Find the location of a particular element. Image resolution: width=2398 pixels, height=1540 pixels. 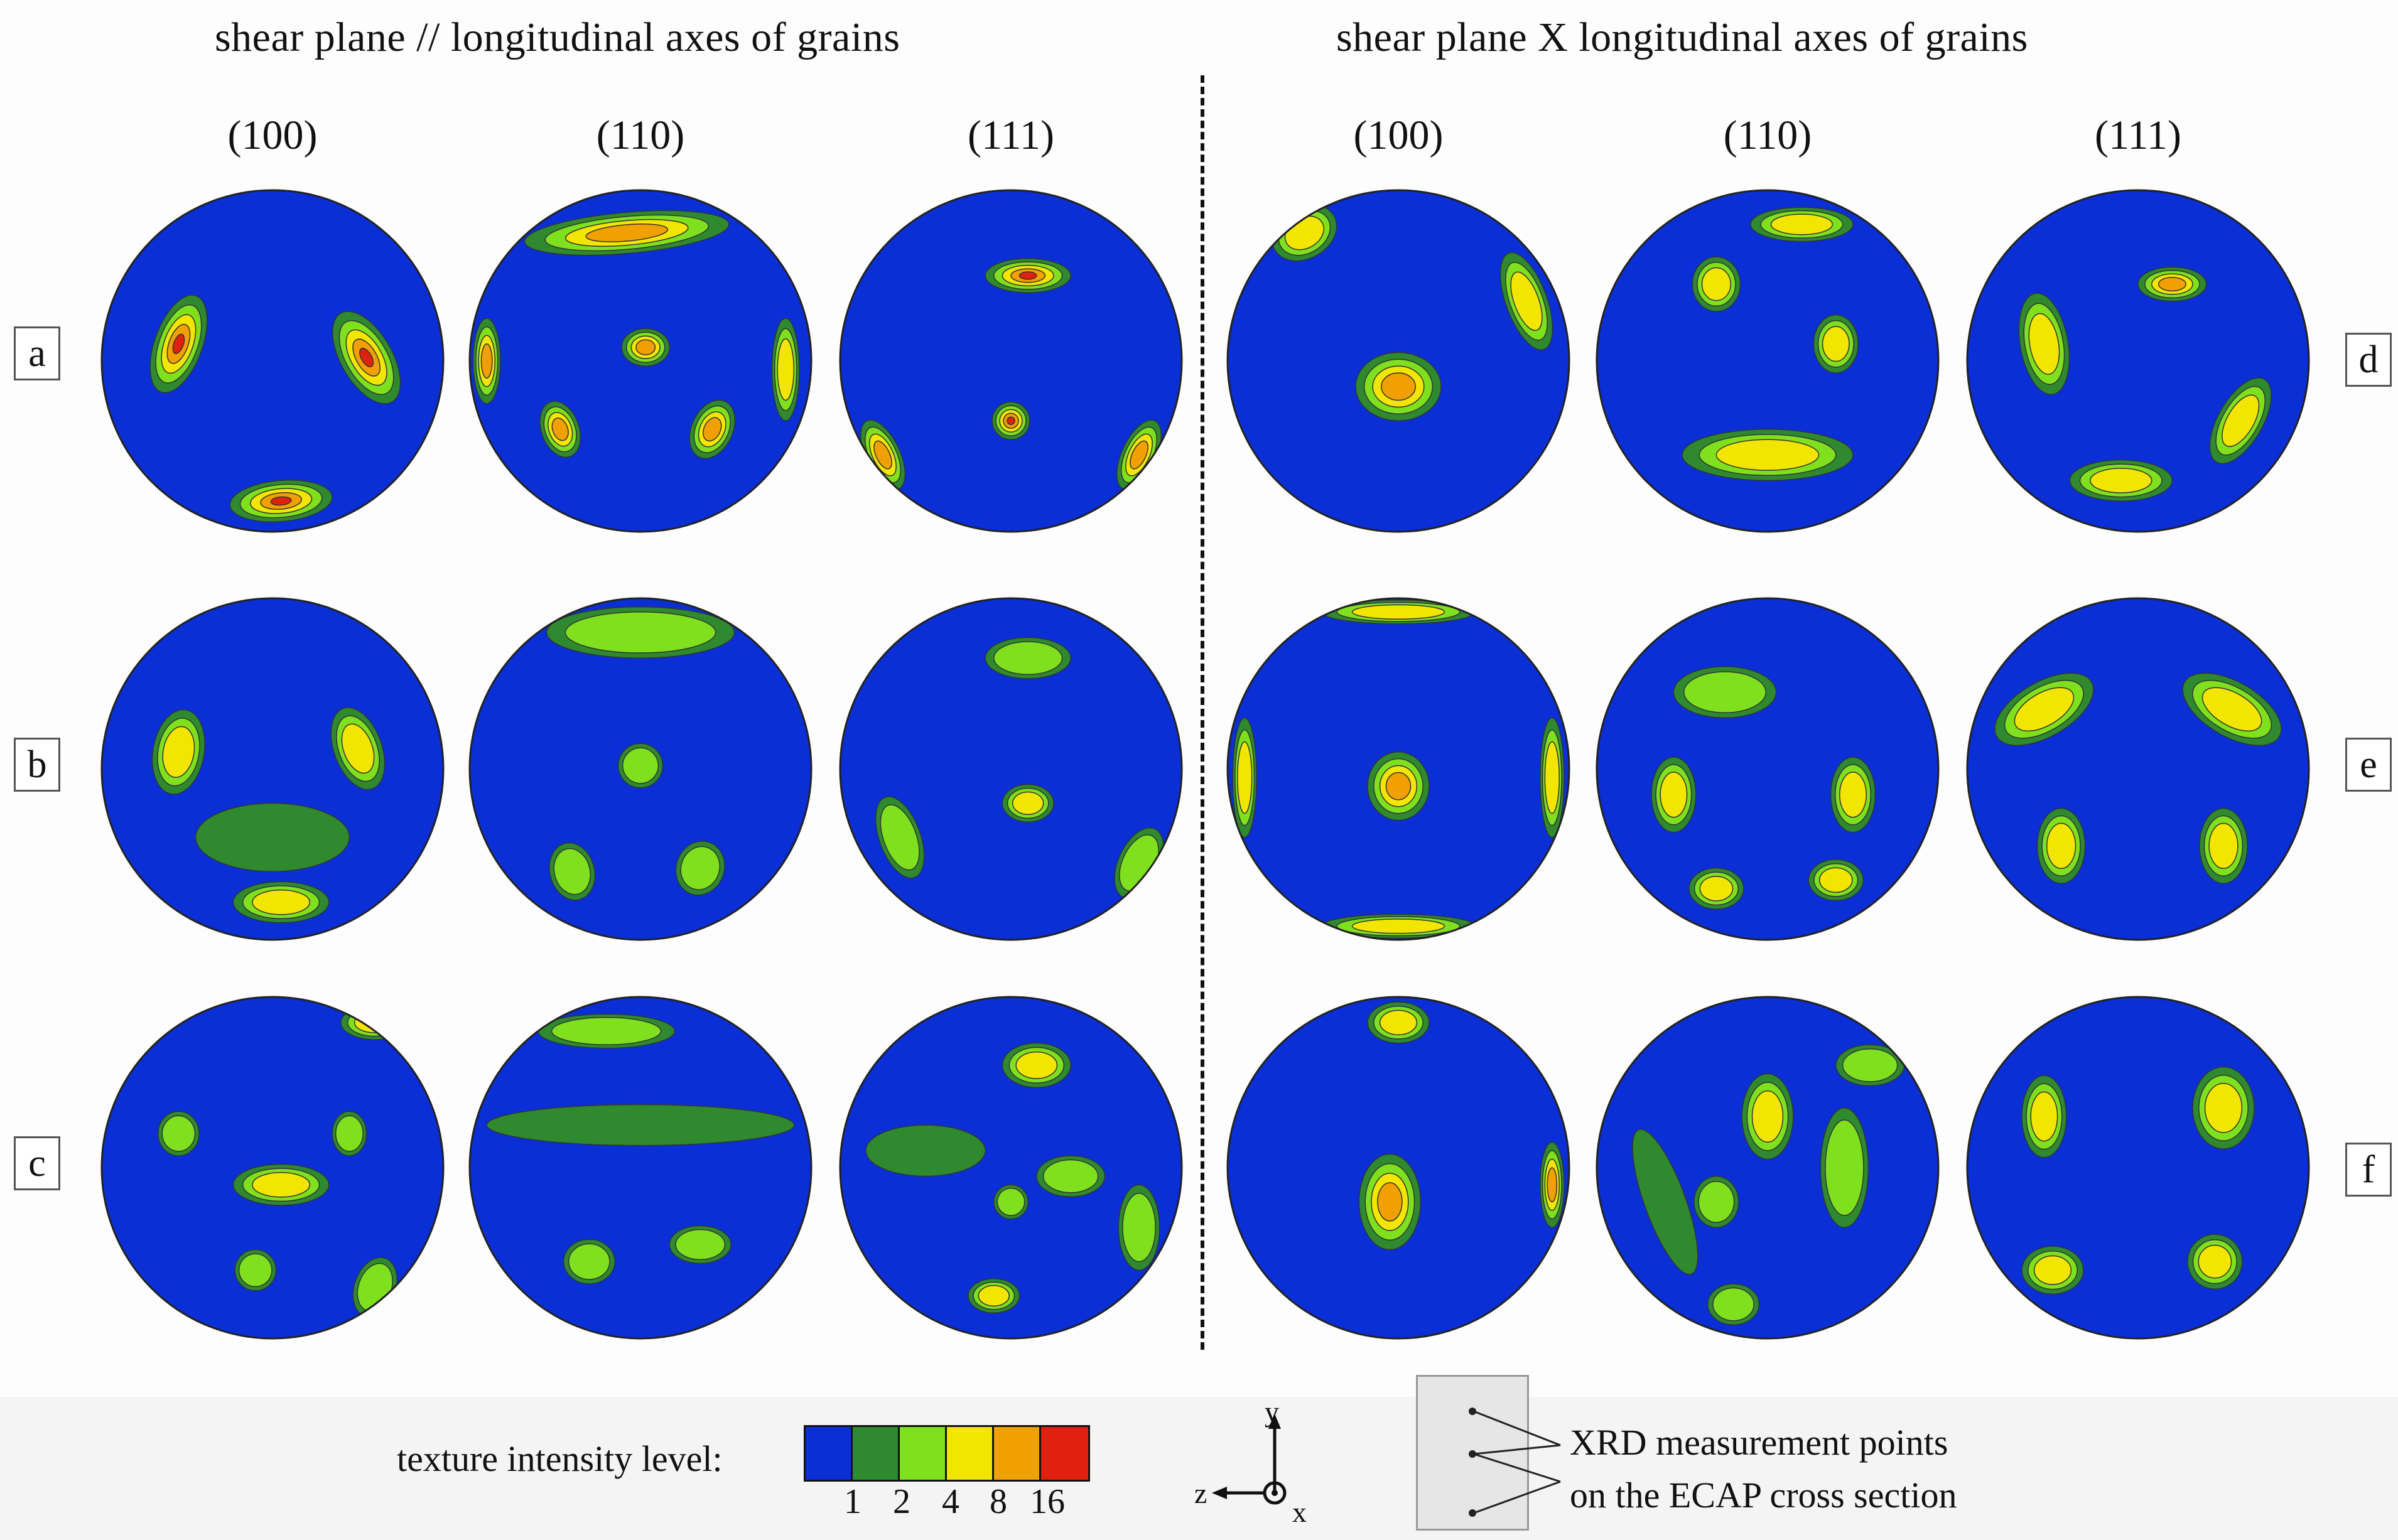

row-label-d: d is located at coordinates (2368, 360).